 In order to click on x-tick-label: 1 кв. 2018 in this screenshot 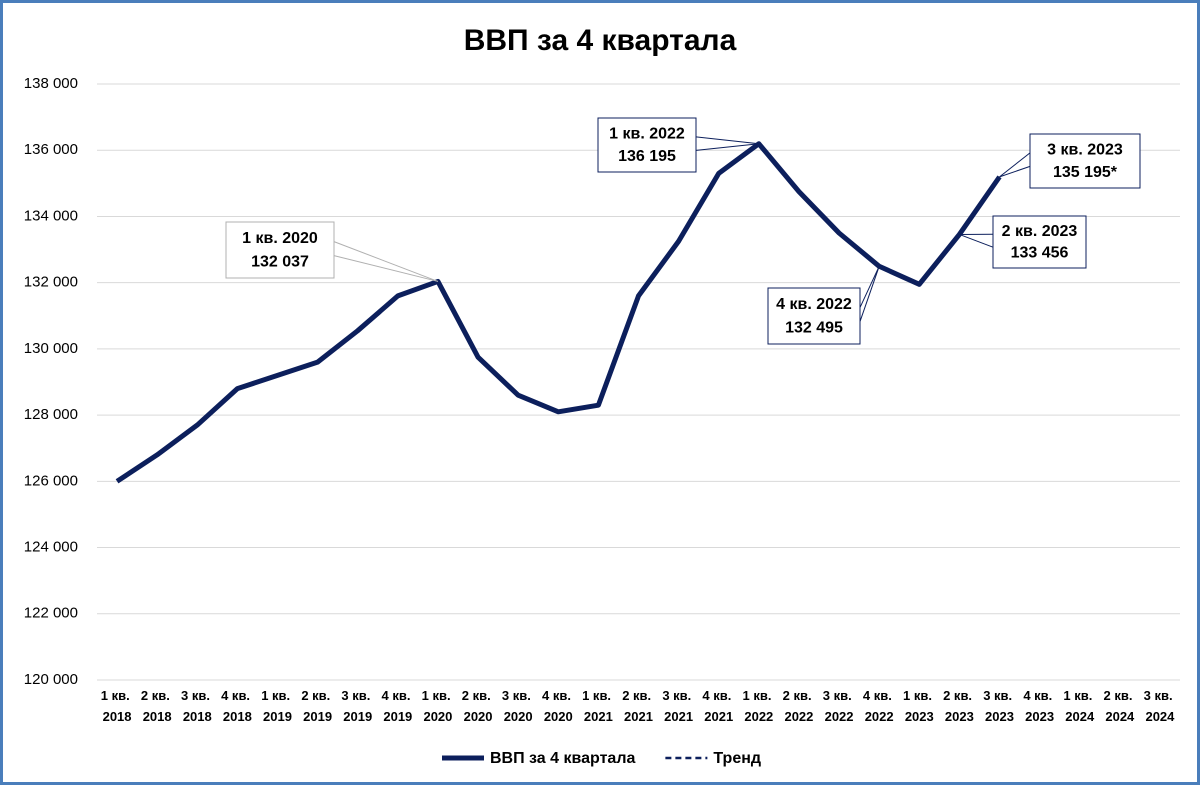, I will do `click(117, 706)`.